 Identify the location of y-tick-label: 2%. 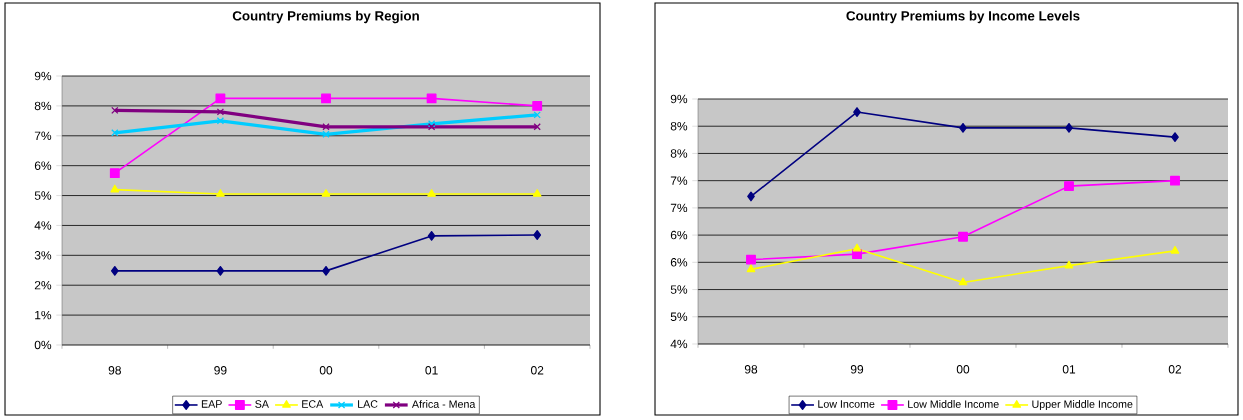
(43, 285).